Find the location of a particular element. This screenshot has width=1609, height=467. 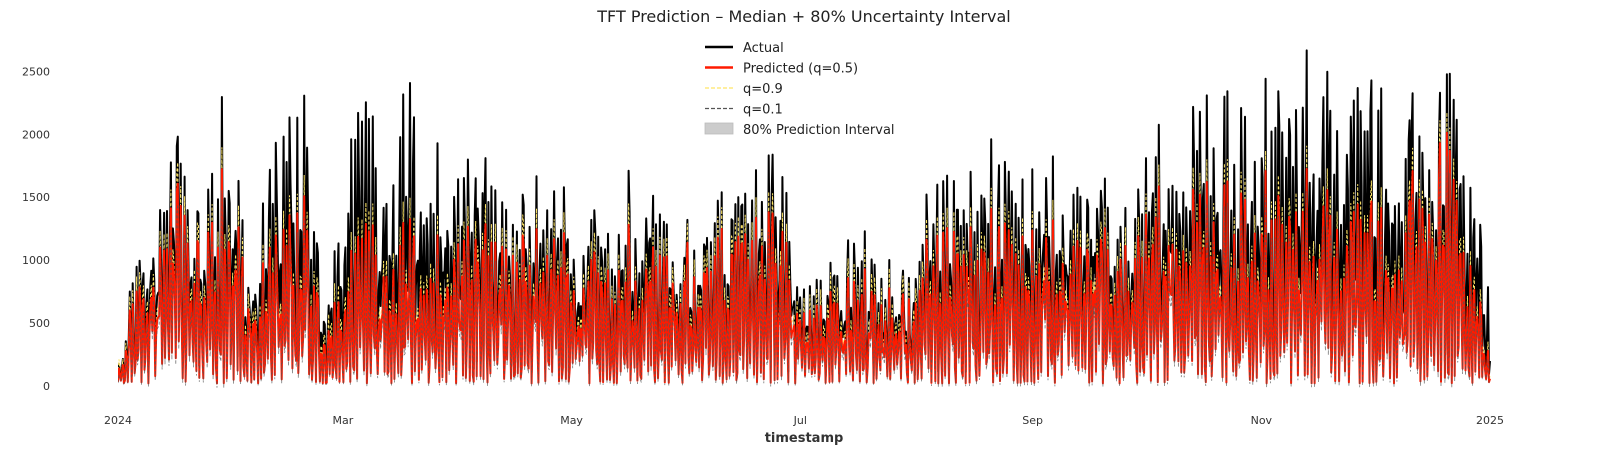

legend-item: q=0.9 is located at coordinates (744, 89).